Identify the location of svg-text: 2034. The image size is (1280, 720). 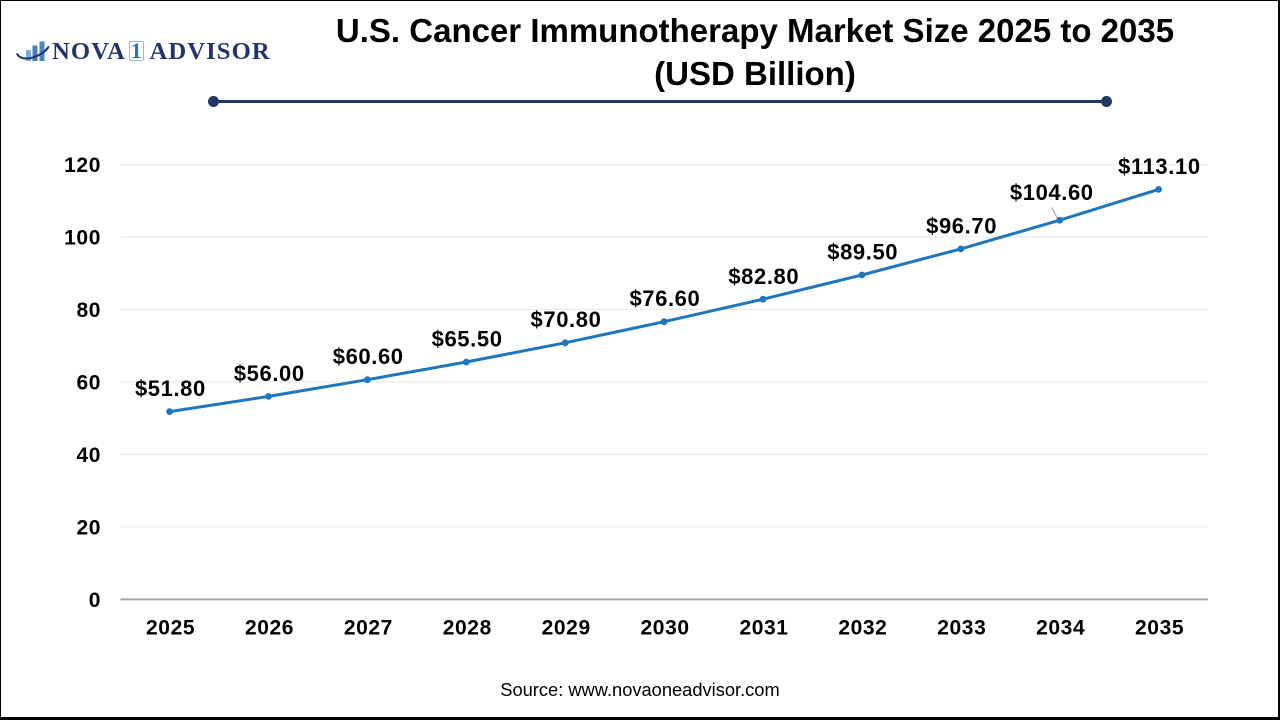
(1060, 628).